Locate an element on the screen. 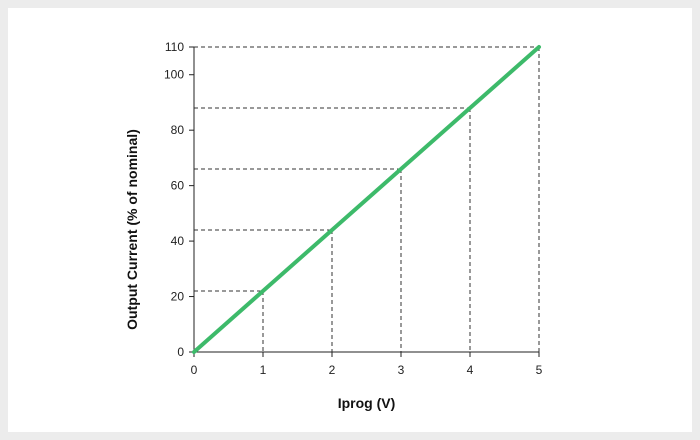  x-tick-label: 0 is located at coordinates (194, 370).